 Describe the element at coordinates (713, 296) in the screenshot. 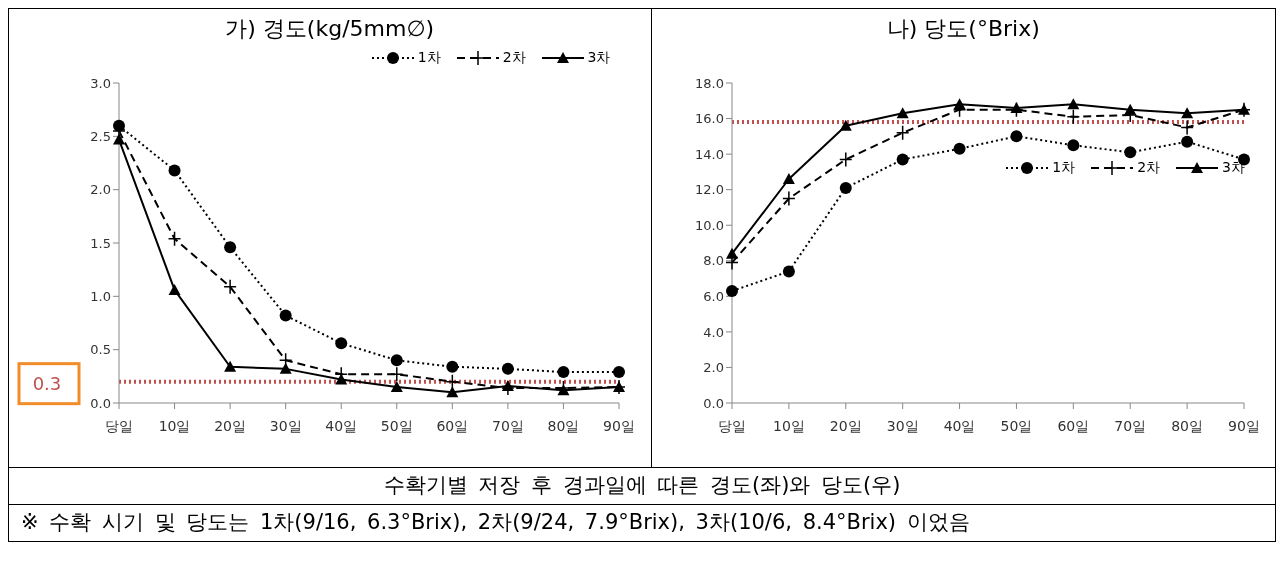

I see `y-tick-label: 6.0` at that location.